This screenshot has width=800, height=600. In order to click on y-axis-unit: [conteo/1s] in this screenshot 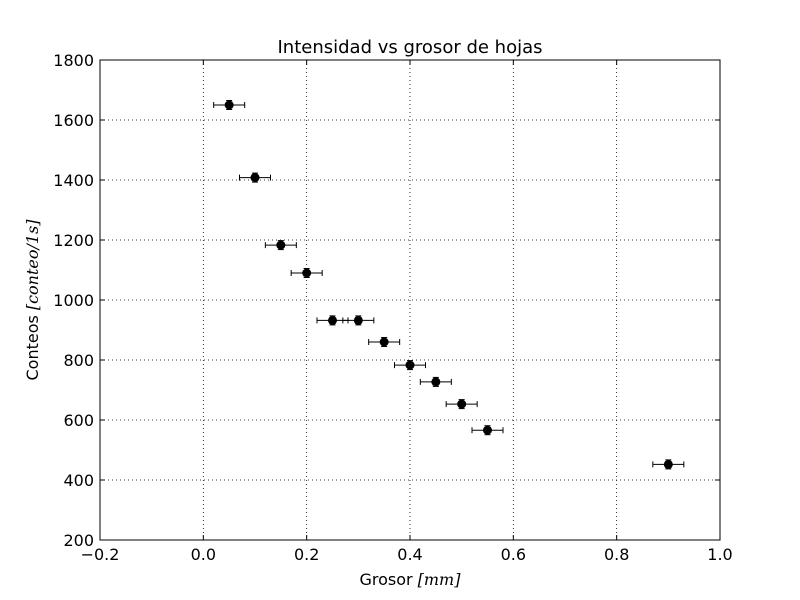, I will do `click(32, 264)`.